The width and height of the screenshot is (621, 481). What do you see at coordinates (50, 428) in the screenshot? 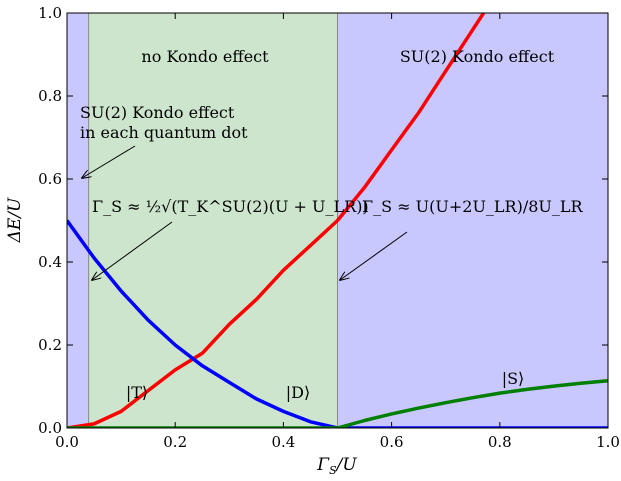
I see `y-tick-label: 0.0` at bounding box center [50, 428].